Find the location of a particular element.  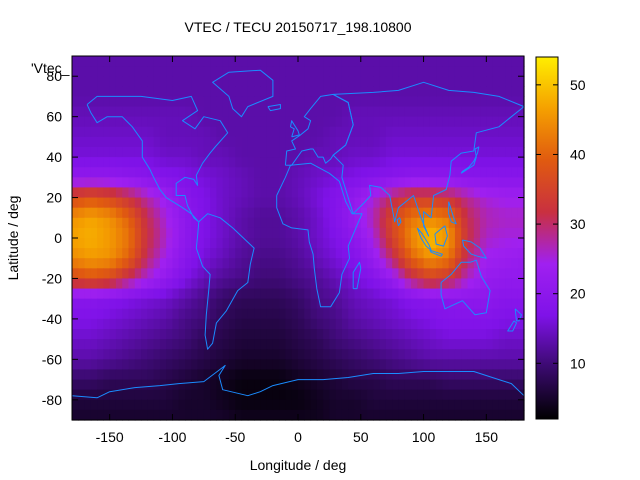

coastline-uk is located at coordinates (295, 129).